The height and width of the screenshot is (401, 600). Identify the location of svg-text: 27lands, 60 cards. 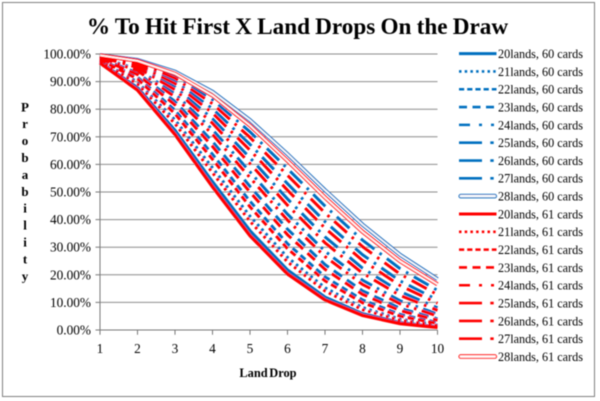
(540, 179).